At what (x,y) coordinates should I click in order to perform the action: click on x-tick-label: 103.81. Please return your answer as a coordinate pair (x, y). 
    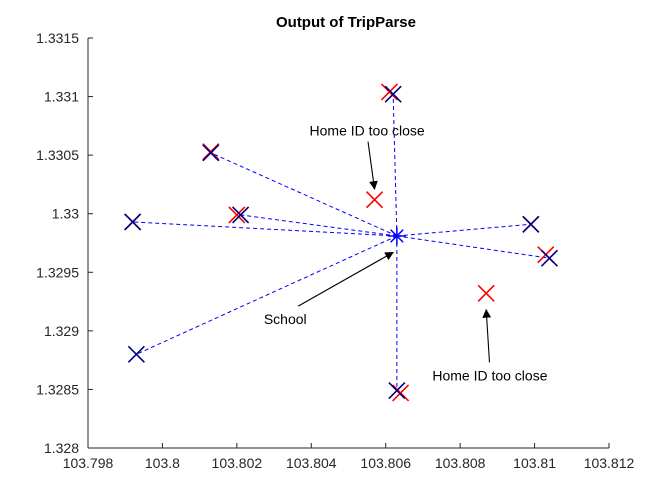
    Looking at the image, I should click on (534, 463).